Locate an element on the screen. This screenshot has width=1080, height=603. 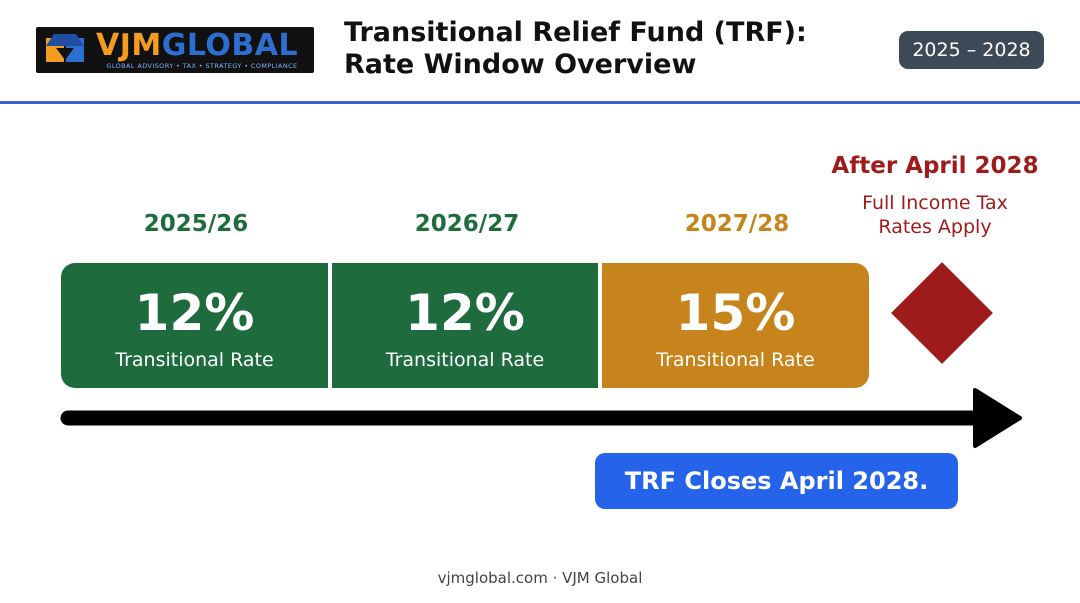
after-period-description-line-1: Full Income Tax is located at coordinates (935, 203).